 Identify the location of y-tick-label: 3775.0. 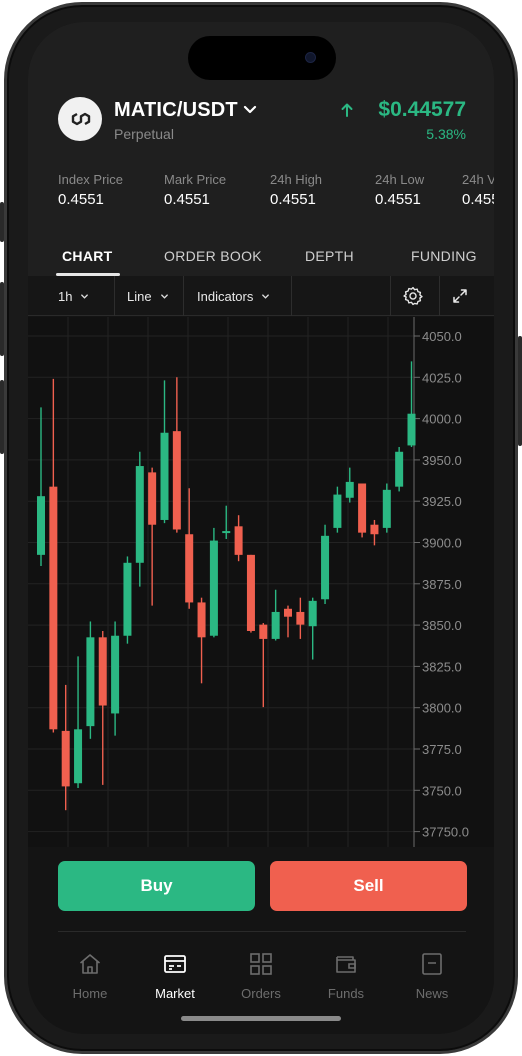
(442, 749).